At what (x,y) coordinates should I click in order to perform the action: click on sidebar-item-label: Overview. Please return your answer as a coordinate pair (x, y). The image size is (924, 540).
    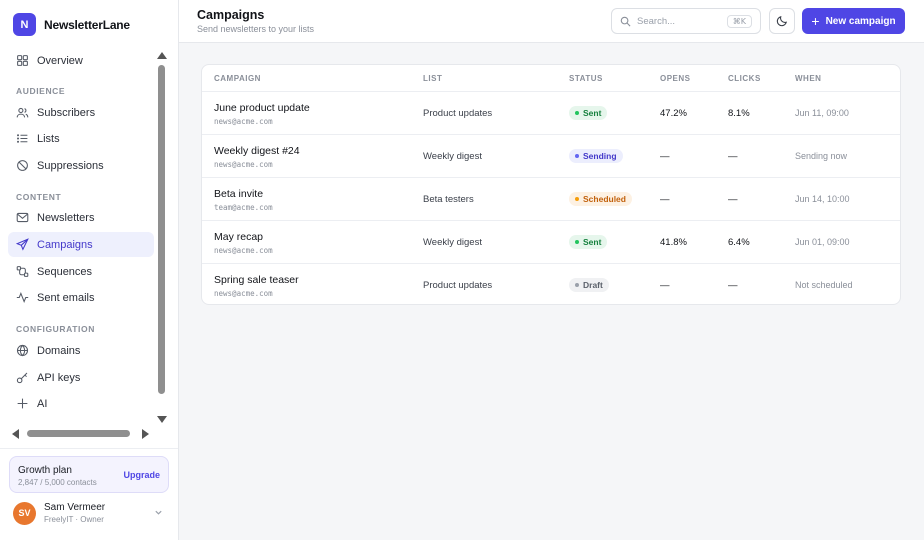
    Looking at the image, I should click on (60, 60).